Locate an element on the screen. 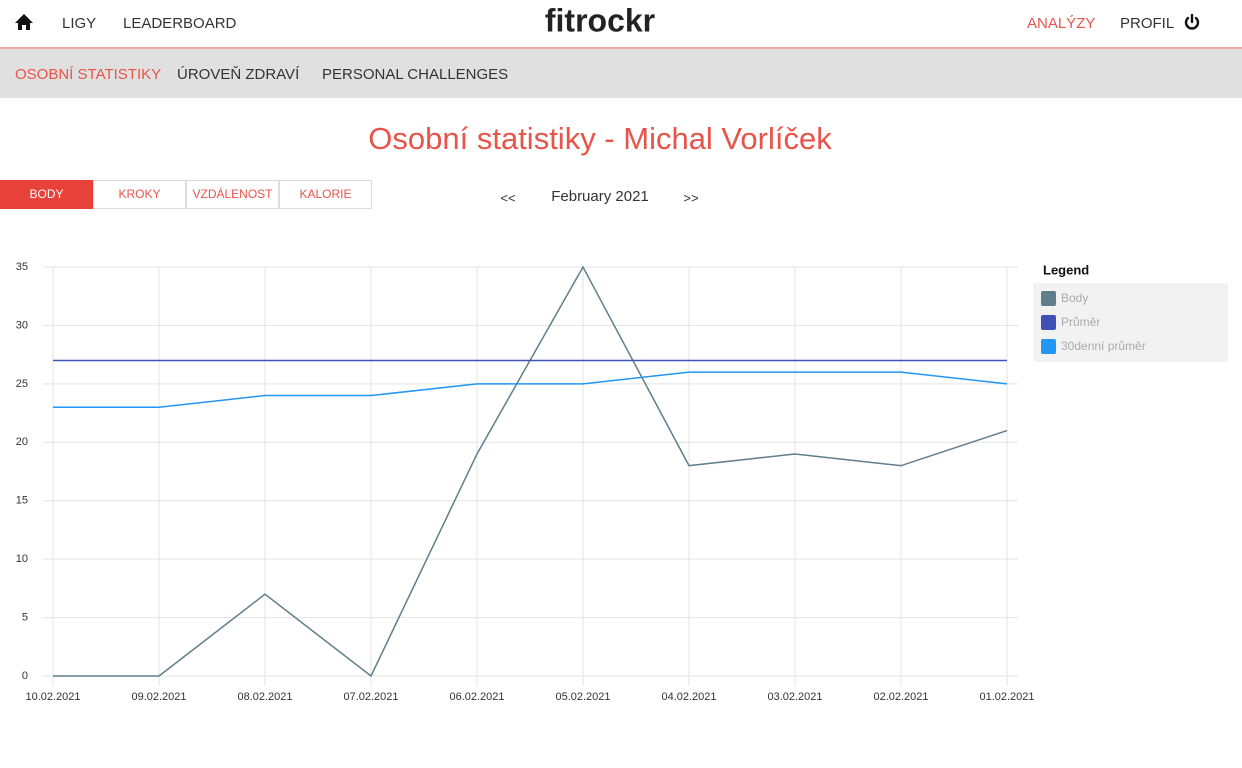 This screenshot has height=768, width=1242. legend-title: Legend is located at coordinates (1066, 269).